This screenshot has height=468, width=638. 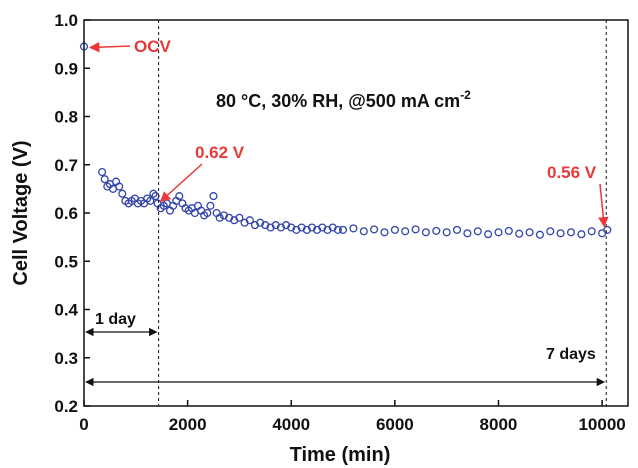 I want to click on day7-label: 7 days, so click(x=571, y=354).